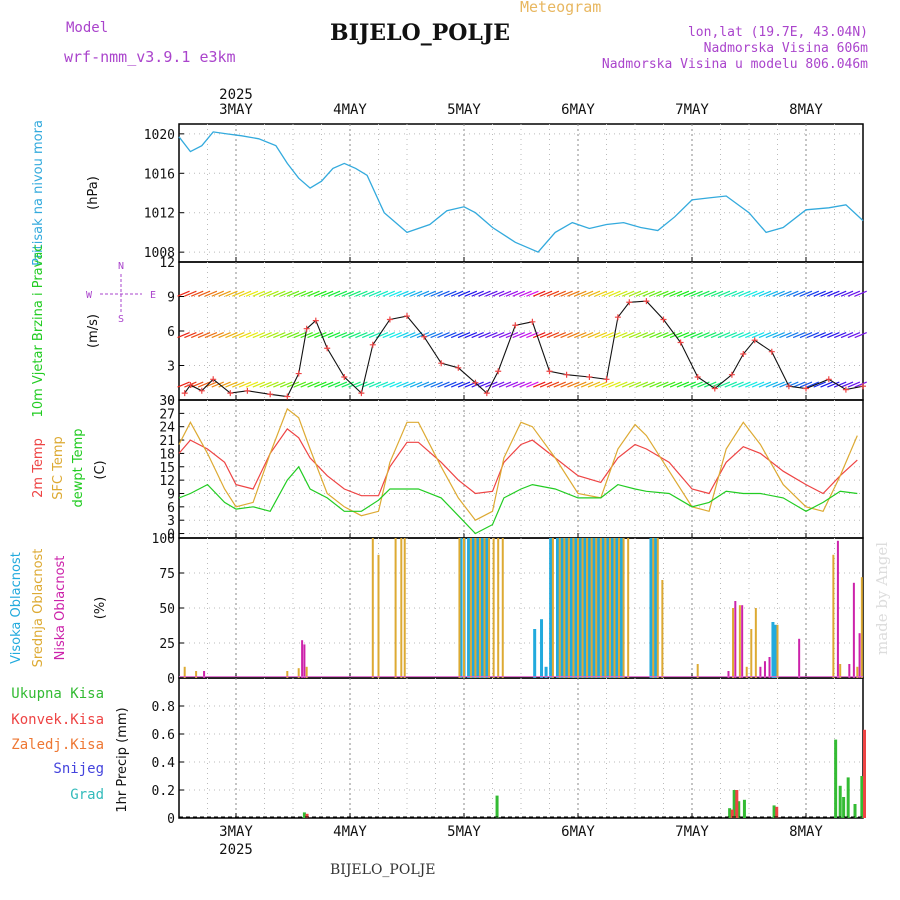 This screenshot has width=900, height=900. I want to click on bottom-day-label: 7MAY, so click(692, 832).